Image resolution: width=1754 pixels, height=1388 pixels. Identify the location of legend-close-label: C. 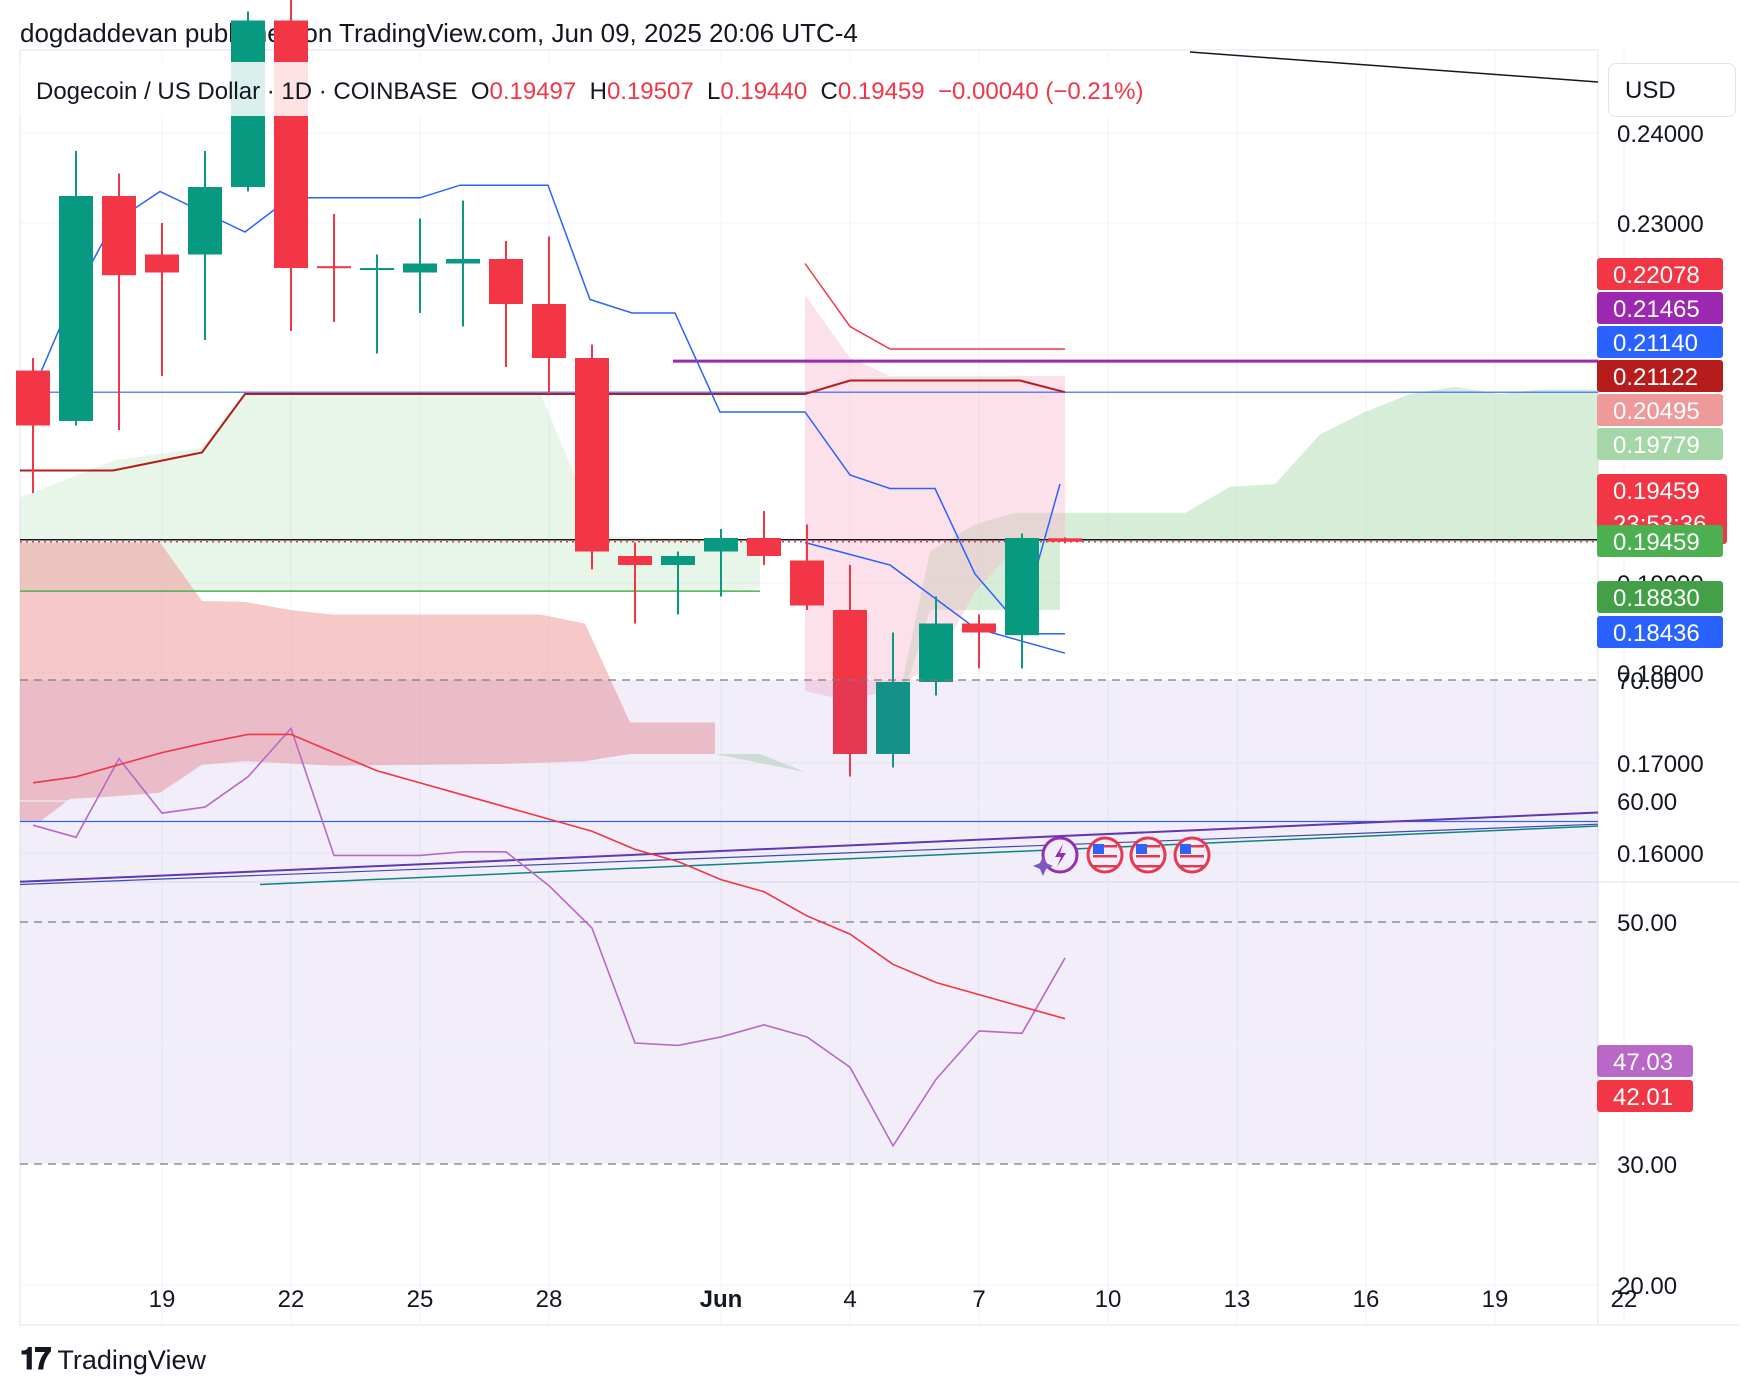
(829, 91).